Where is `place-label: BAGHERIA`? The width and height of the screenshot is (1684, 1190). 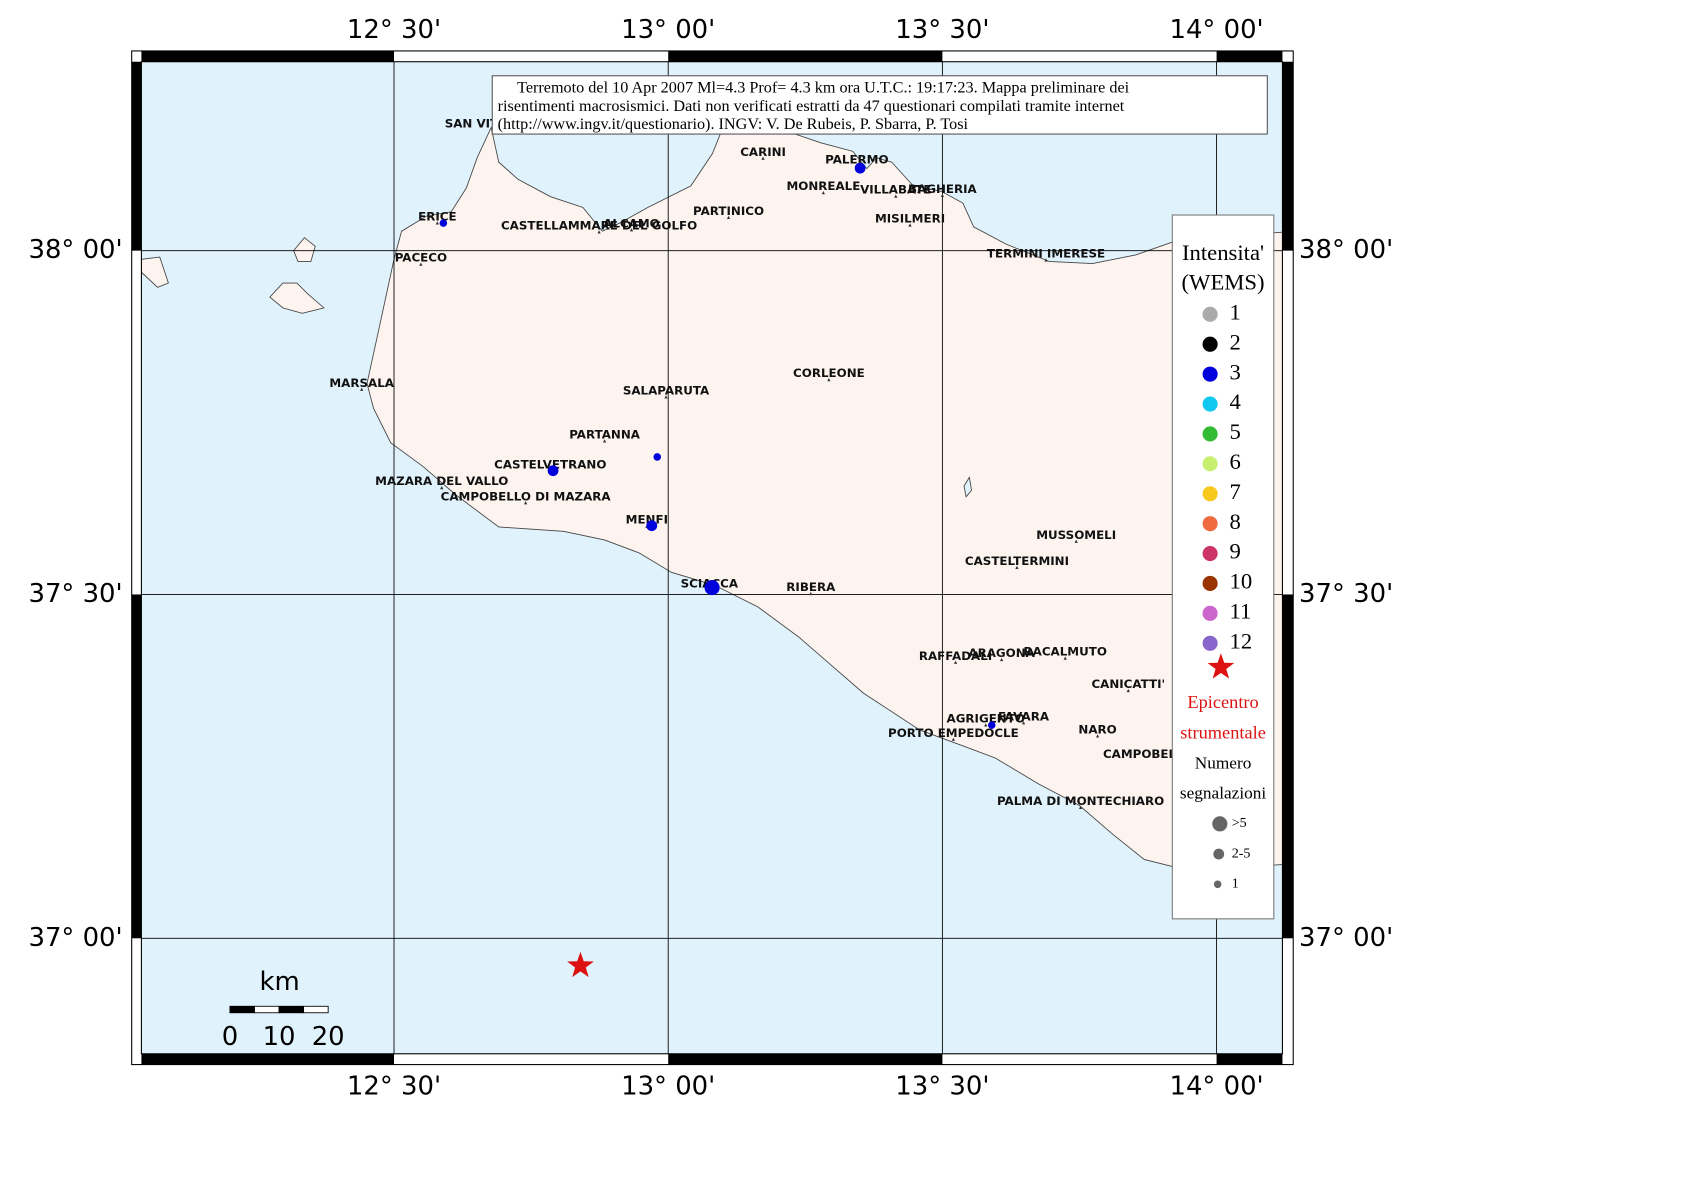 place-label: BAGHERIA is located at coordinates (943, 189).